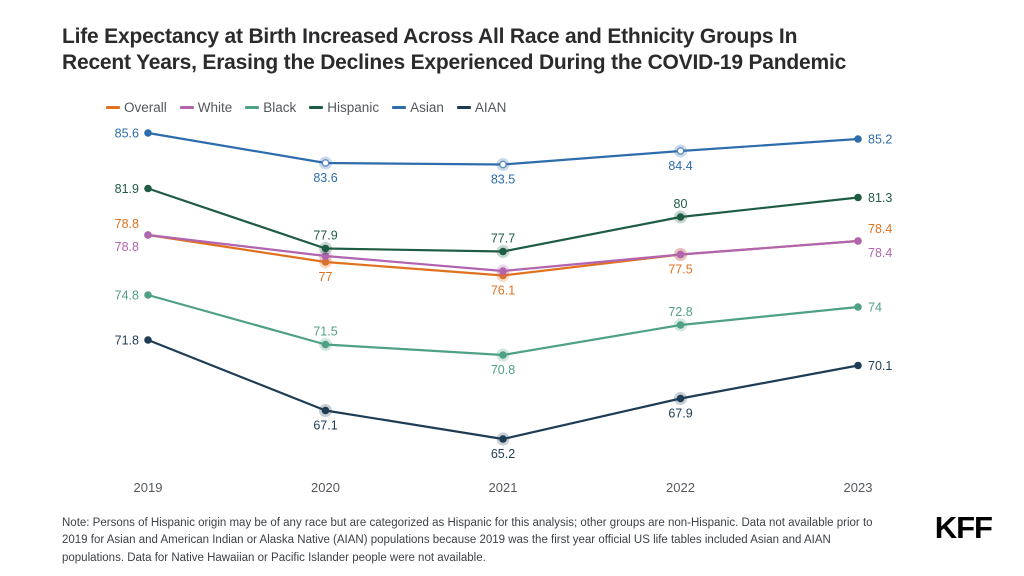  What do you see at coordinates (880, 253) in the screenshot?
I see `data-label-white: 78.4` at bounding box center [880, 253].